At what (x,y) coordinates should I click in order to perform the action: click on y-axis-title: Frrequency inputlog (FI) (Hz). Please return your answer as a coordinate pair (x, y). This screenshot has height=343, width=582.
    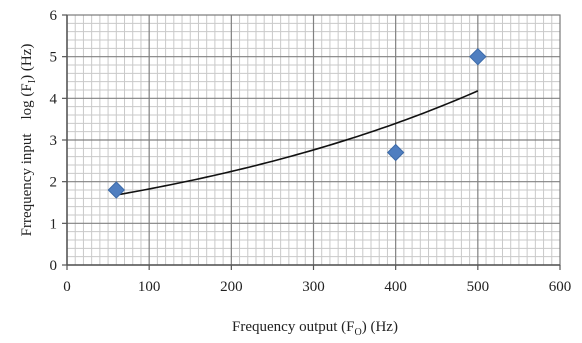
    Looking at the image, I should click on (28, 140).